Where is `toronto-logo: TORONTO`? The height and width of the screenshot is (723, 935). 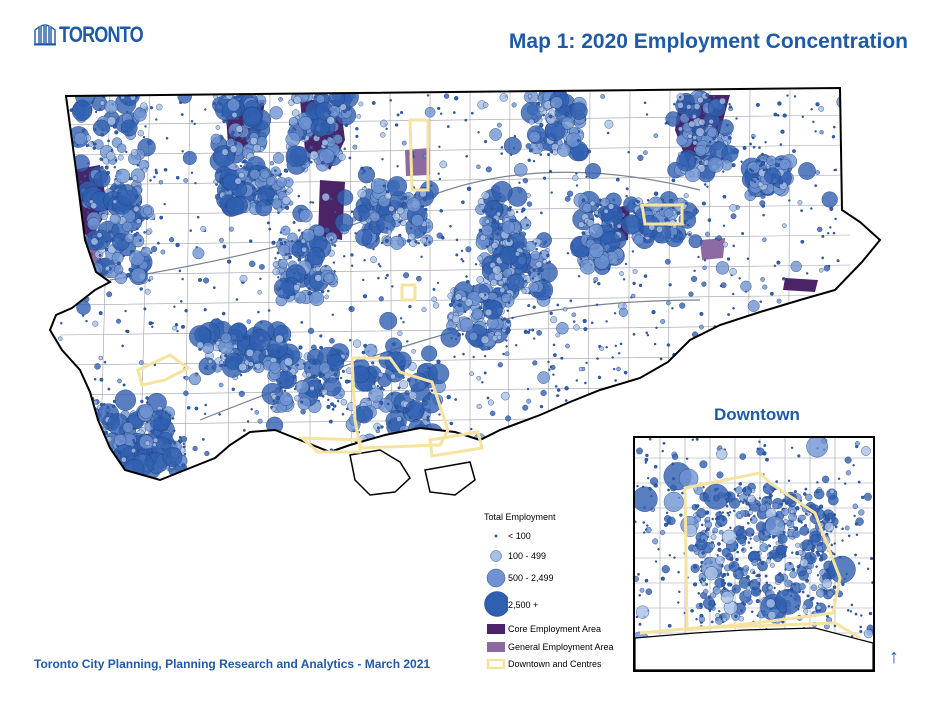 toronto-logo: TORONTO is located at coordinates (97, 35).